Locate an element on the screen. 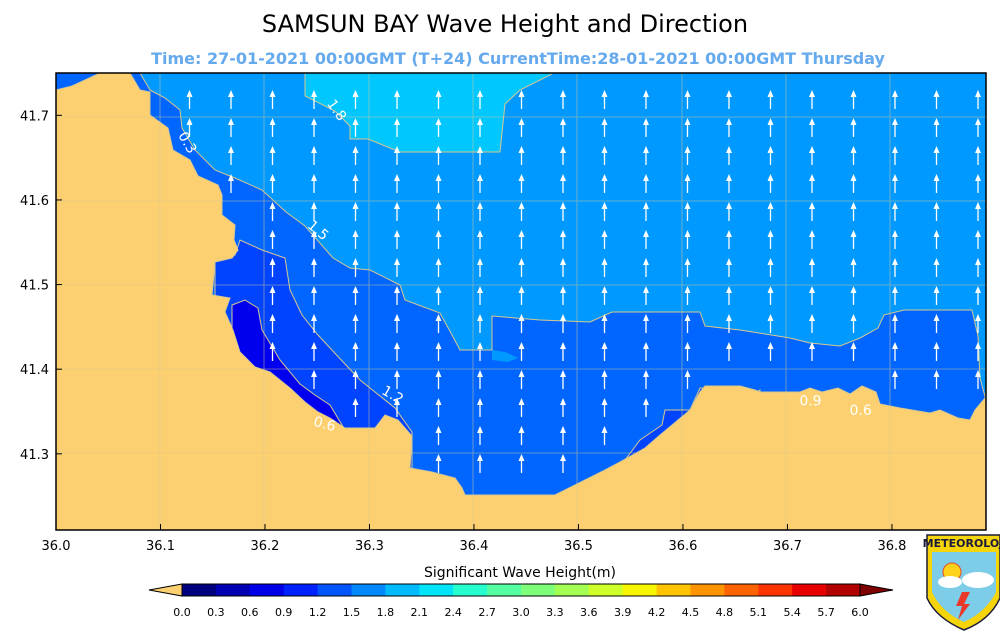  x-tick-label: 36.6 is located at coordinates (682, 546).